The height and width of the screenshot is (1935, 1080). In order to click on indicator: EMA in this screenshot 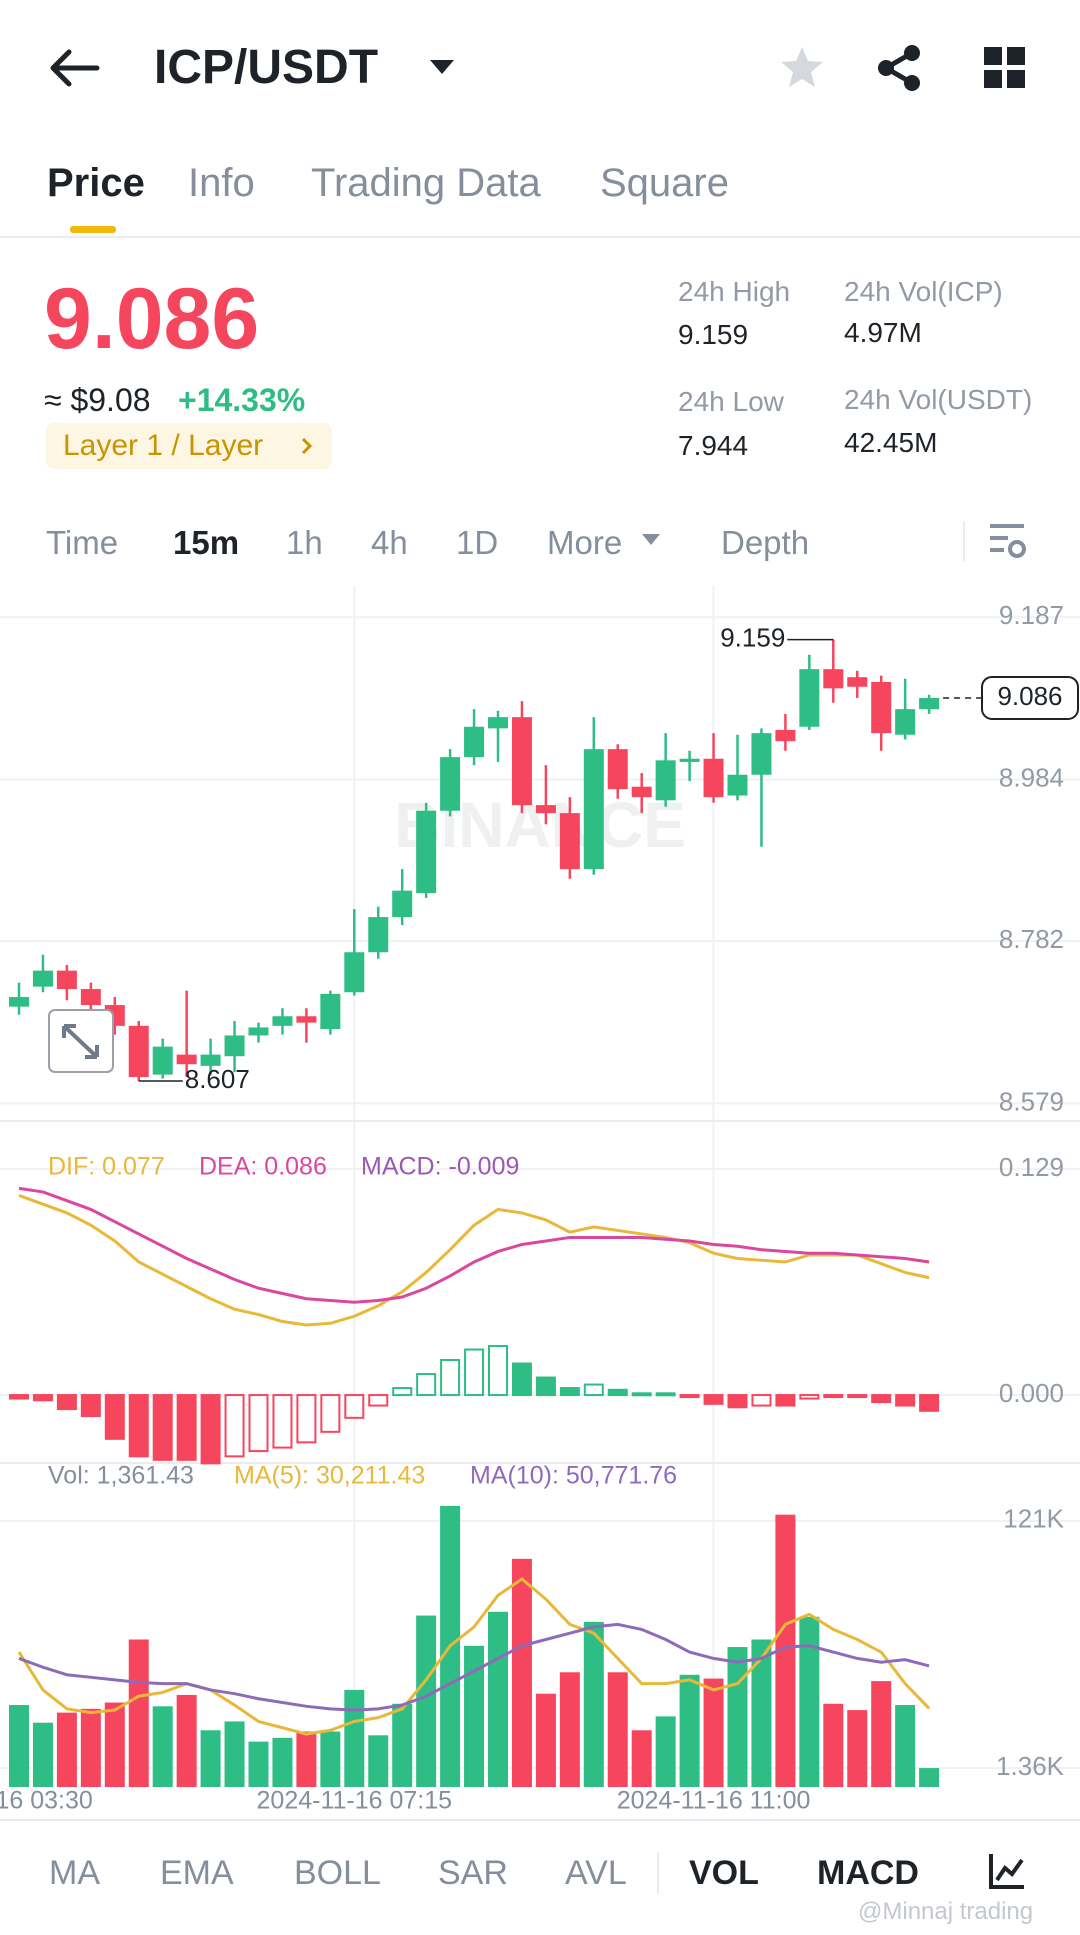, I will do `click(197, 1873)`.